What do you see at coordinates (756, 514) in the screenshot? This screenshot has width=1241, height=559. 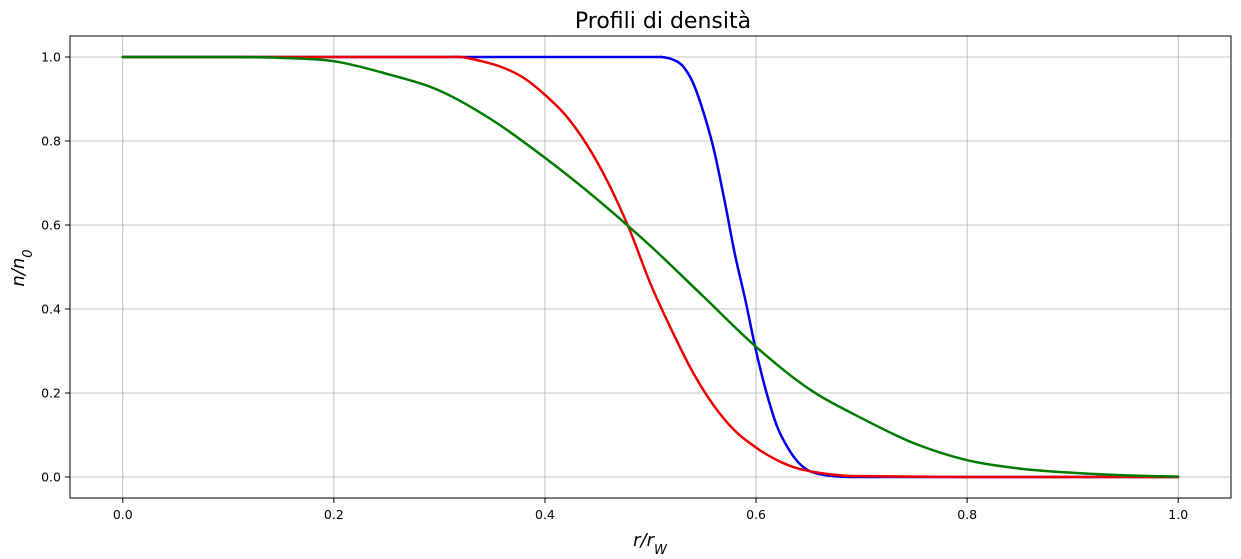 I see `x-tick-label: 0.6` at bounding box center [756, 514].